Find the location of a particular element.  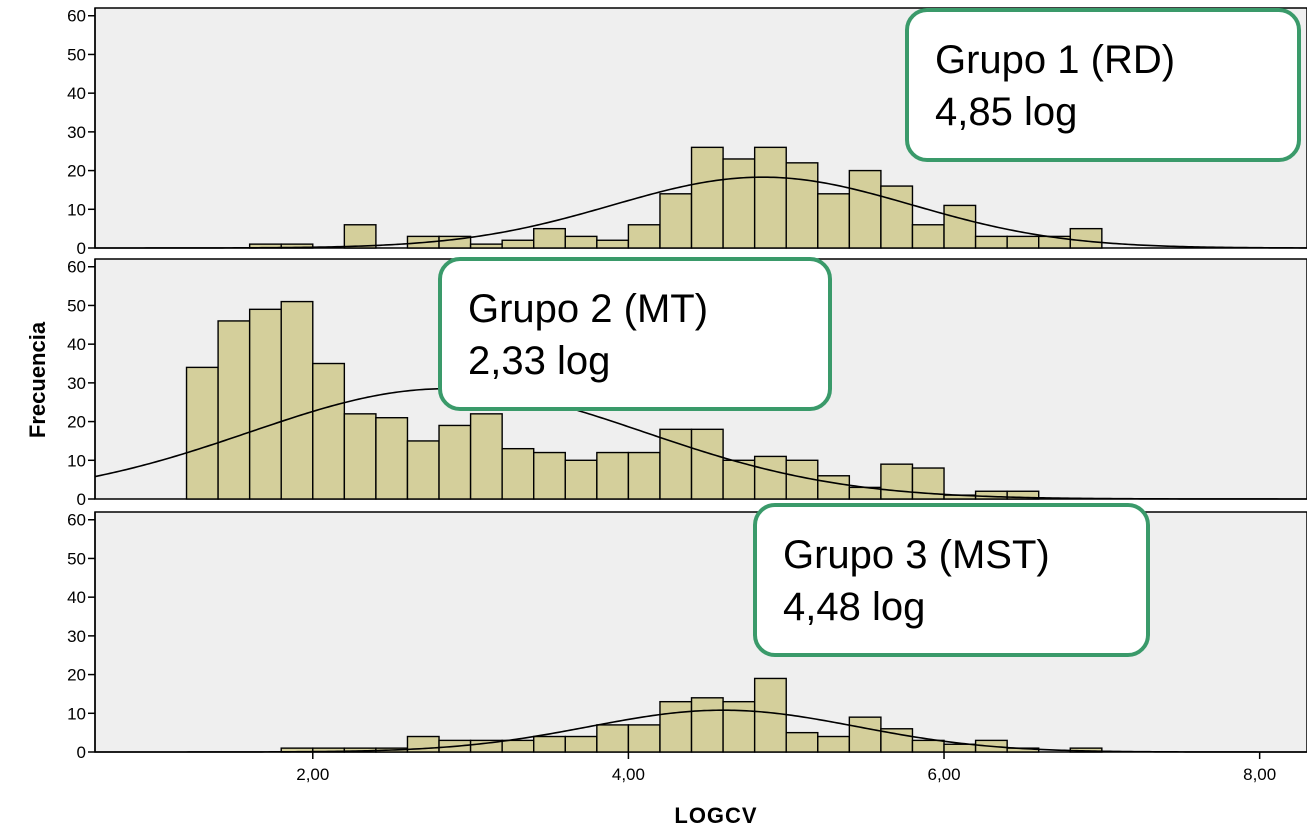

panel-1-y-tick-label: 10 is located at coordinates (76, 209).